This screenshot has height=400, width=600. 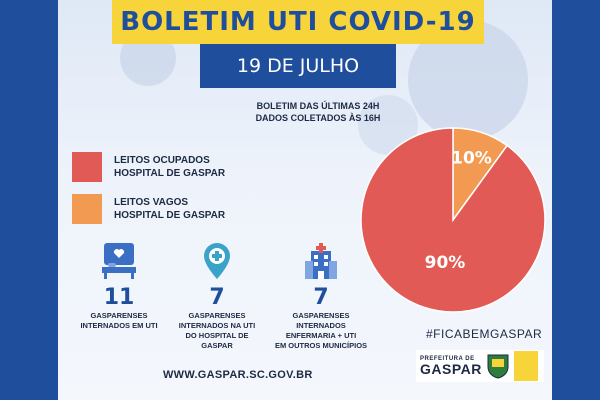 I want to click on pie-chart-svg: 10% 90%, so click(x=453, y=220).